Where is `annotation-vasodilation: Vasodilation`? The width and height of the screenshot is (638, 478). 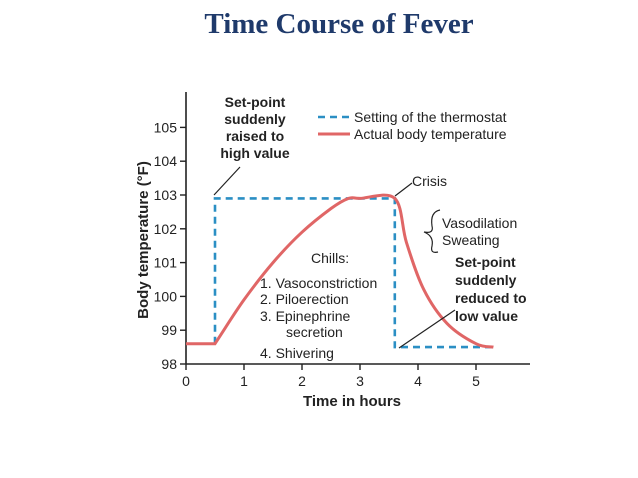
annotation-vasodilation: Vasodilation is located at coordinates (479, 223).